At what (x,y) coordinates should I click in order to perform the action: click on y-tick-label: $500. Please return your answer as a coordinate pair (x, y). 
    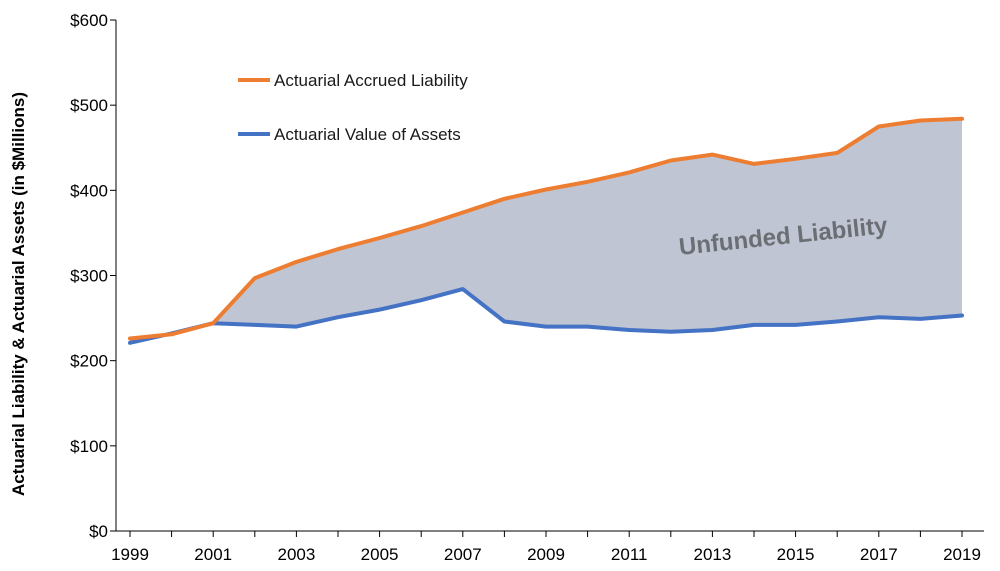
    Looking at the image, I should click on (89, 105).